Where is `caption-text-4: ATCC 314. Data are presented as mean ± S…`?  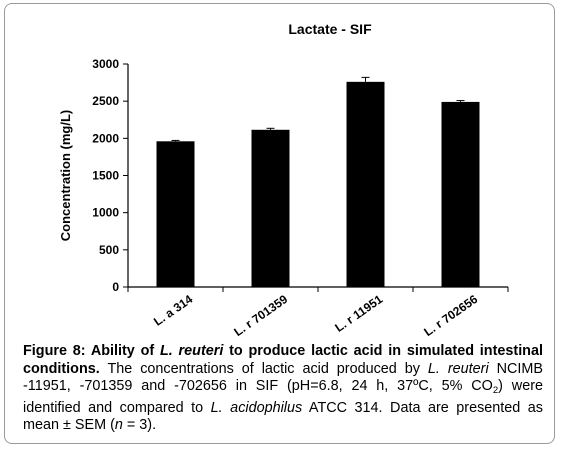 caption-text-4: ATCC 314. Data are presented as mean ± S… is located at coordinates (283, 416).